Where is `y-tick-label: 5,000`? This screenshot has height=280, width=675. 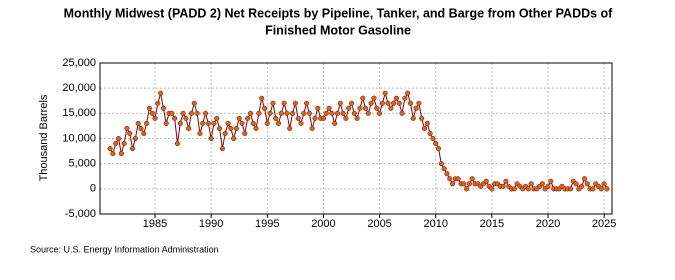
y-tick-label: 5,000 is located at coordinates (82, 164).